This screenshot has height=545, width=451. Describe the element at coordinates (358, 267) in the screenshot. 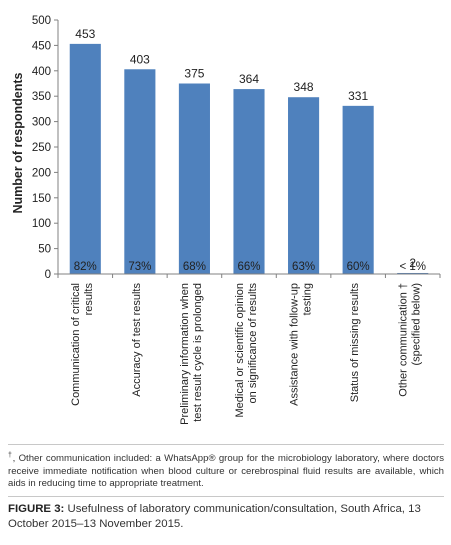

I see `percent-label: 60%` at that location.